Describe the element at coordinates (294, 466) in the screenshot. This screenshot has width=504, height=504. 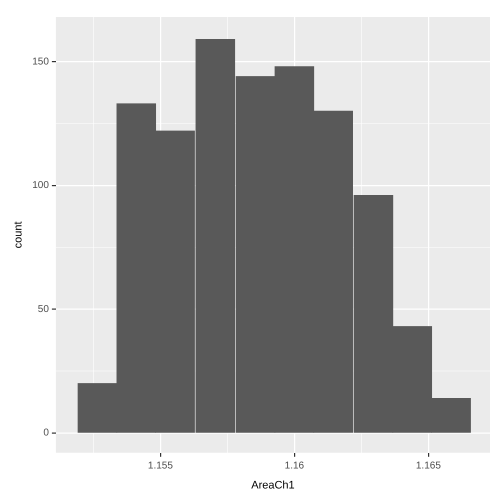
I see `x-tick-label: 1.16` at that location.